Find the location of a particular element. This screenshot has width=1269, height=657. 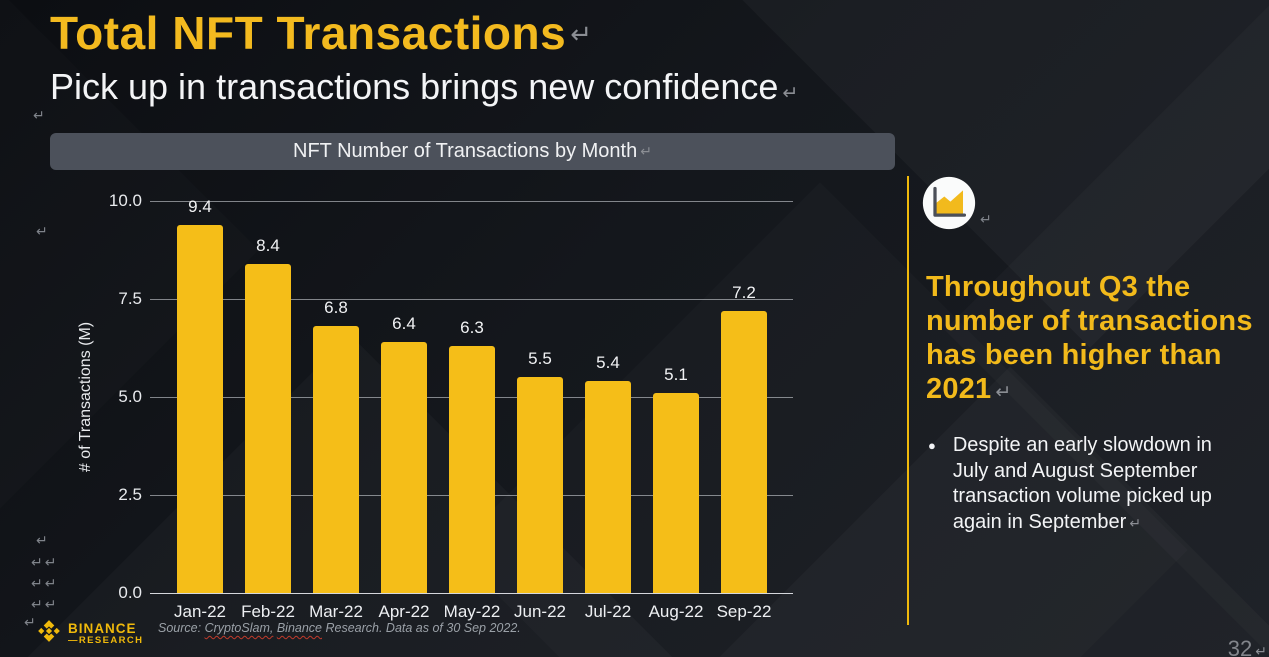

x-tick-label: Jul-22 is located at coordinates (608, 611).